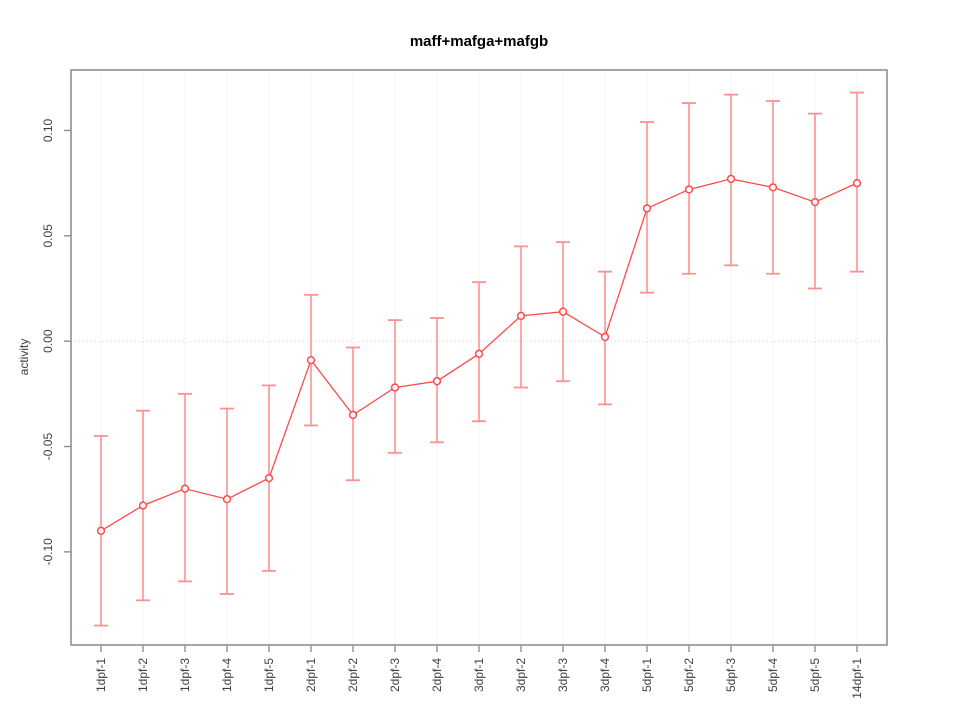  Describe the element at coordinates (395, 675) in the screenshot. I see `x-tick-label: 2dpf-3` at that location.